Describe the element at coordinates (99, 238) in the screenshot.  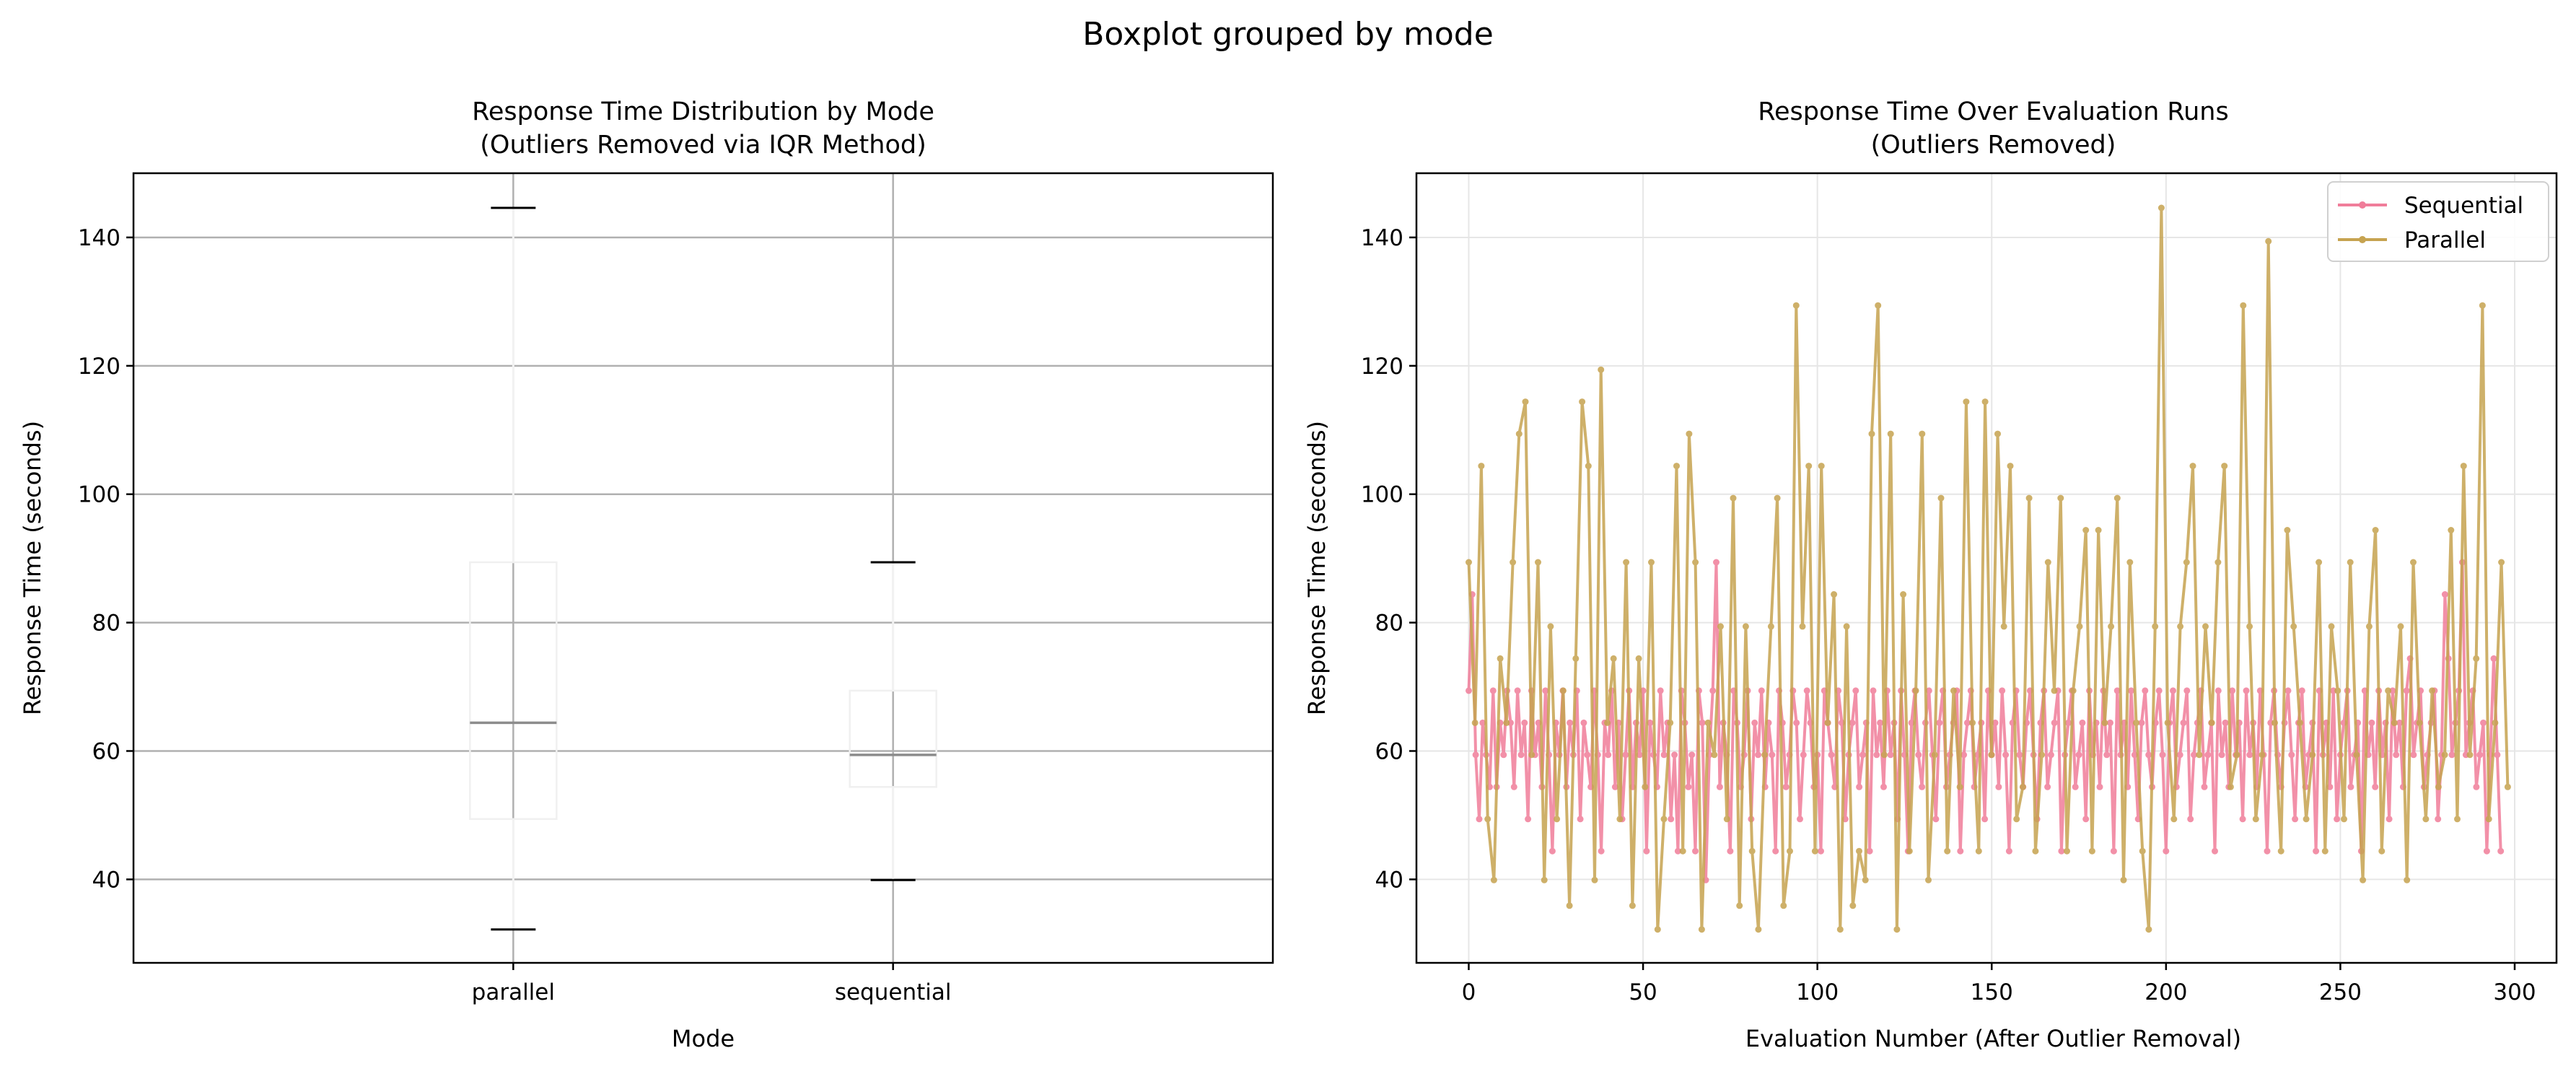
I see `boxplot-y-tick-label: 140` at that location.